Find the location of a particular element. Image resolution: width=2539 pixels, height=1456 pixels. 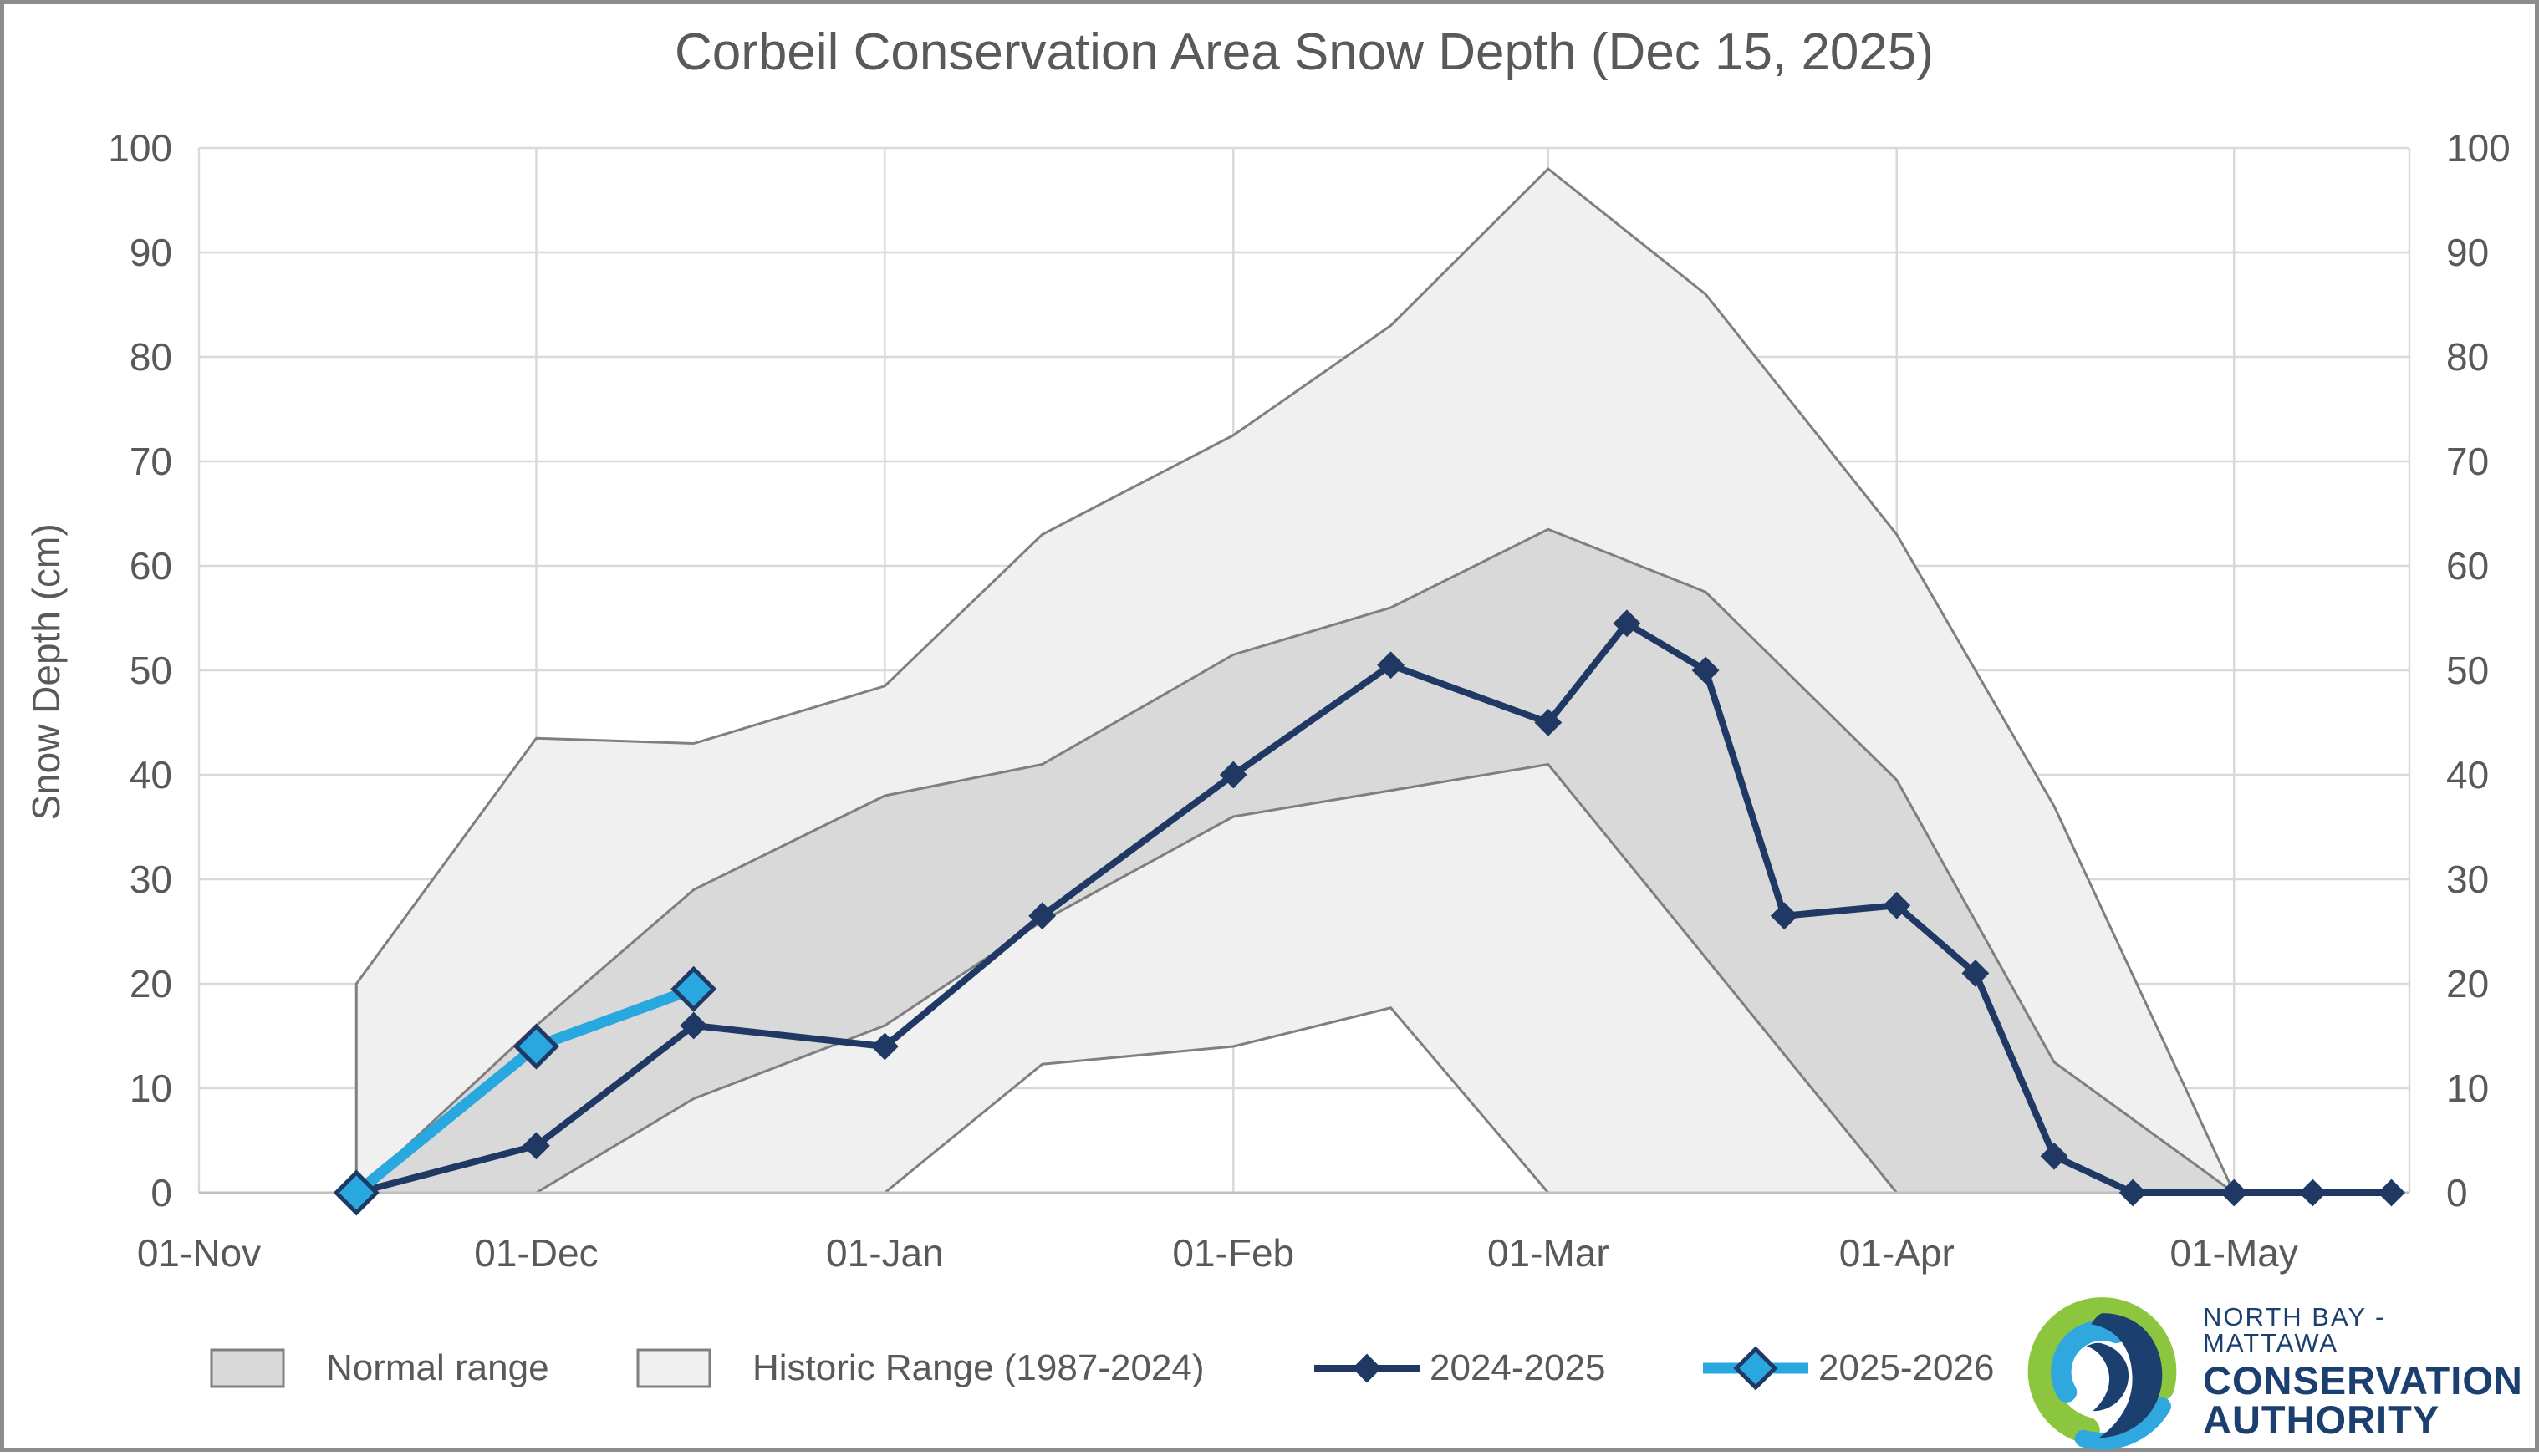

x-tick-label: 01-Jan is located at coordinates (885, 1253).